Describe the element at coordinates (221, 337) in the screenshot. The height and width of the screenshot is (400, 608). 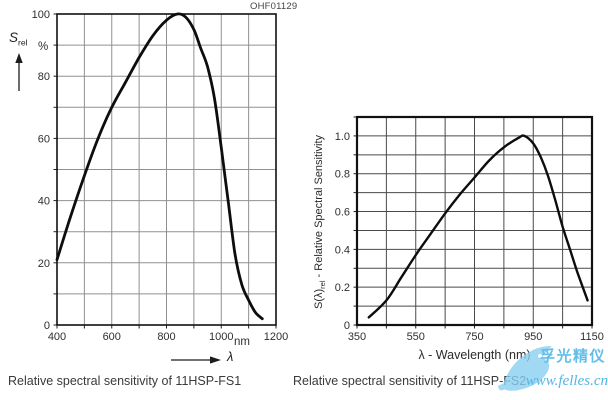
I see `x-tick-label: 1000` at that location.